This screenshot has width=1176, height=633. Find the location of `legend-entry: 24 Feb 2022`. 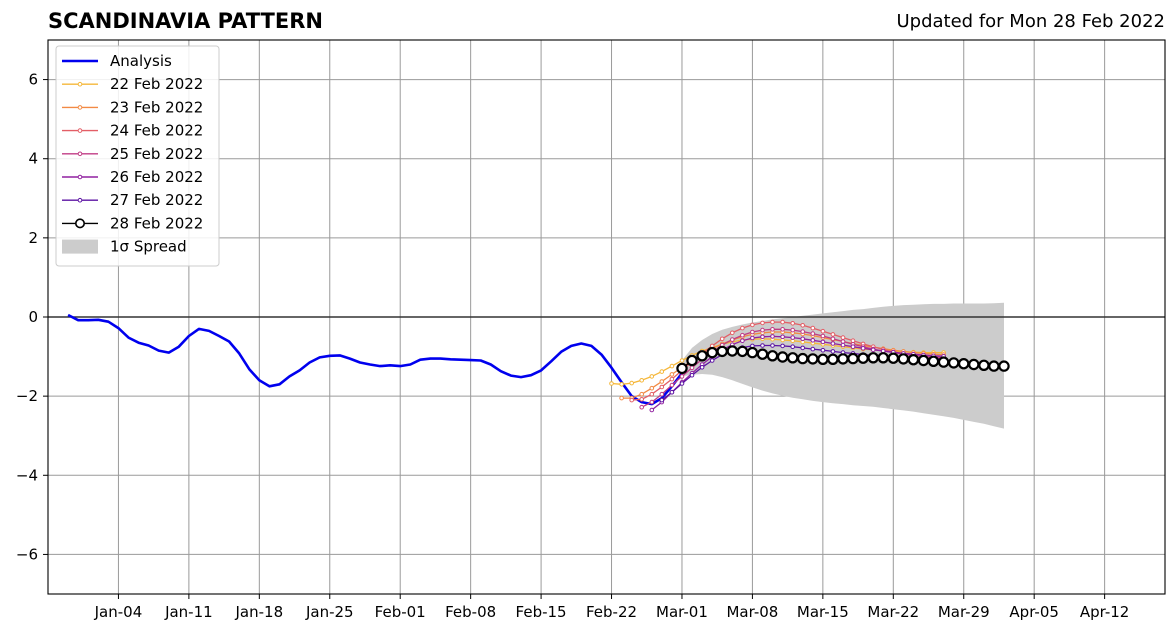

legend-entry: 24 Feb 2022 is located at coordinates (132, 131).